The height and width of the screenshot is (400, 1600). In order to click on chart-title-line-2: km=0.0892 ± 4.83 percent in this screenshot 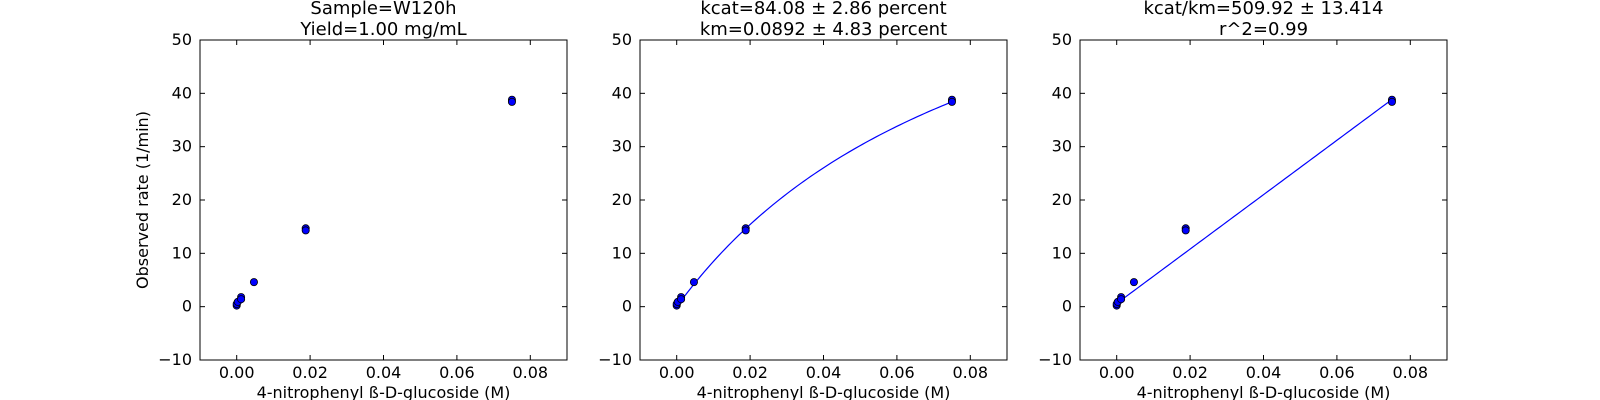, I will do `click(823, 29)`.